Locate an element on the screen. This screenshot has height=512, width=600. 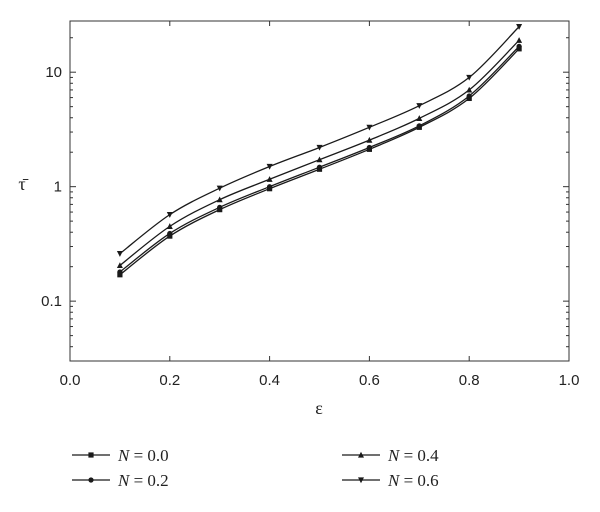
y-axis-title: τ̄ is located at coordinates (23, 184).